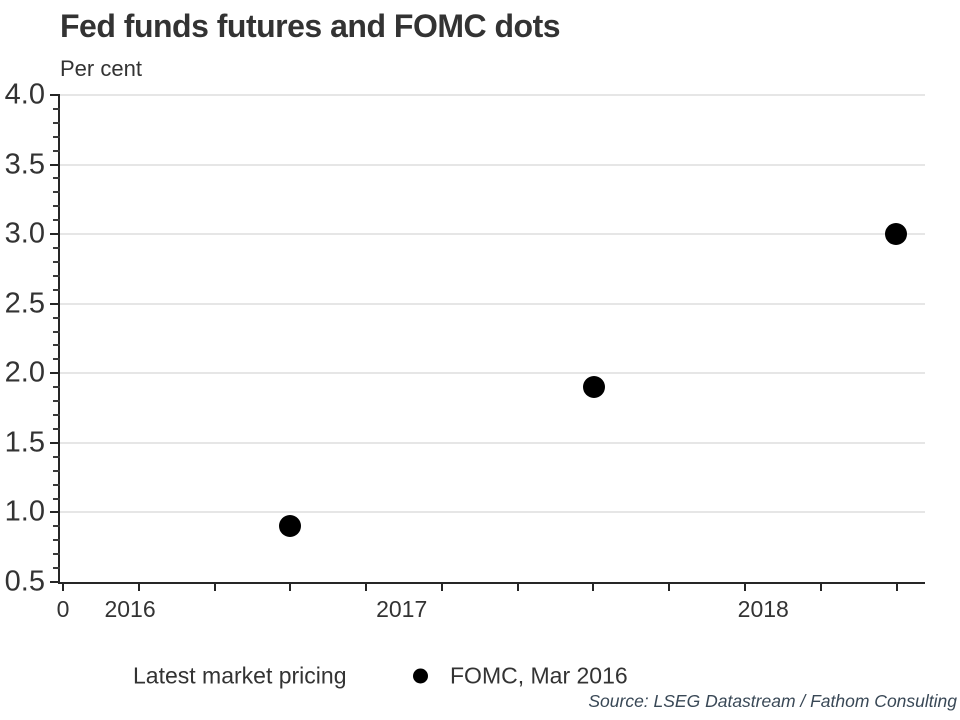 This screenshot has width=960, height=720. I want to click on x-axis-year-label: 2018, so click(763, 609).